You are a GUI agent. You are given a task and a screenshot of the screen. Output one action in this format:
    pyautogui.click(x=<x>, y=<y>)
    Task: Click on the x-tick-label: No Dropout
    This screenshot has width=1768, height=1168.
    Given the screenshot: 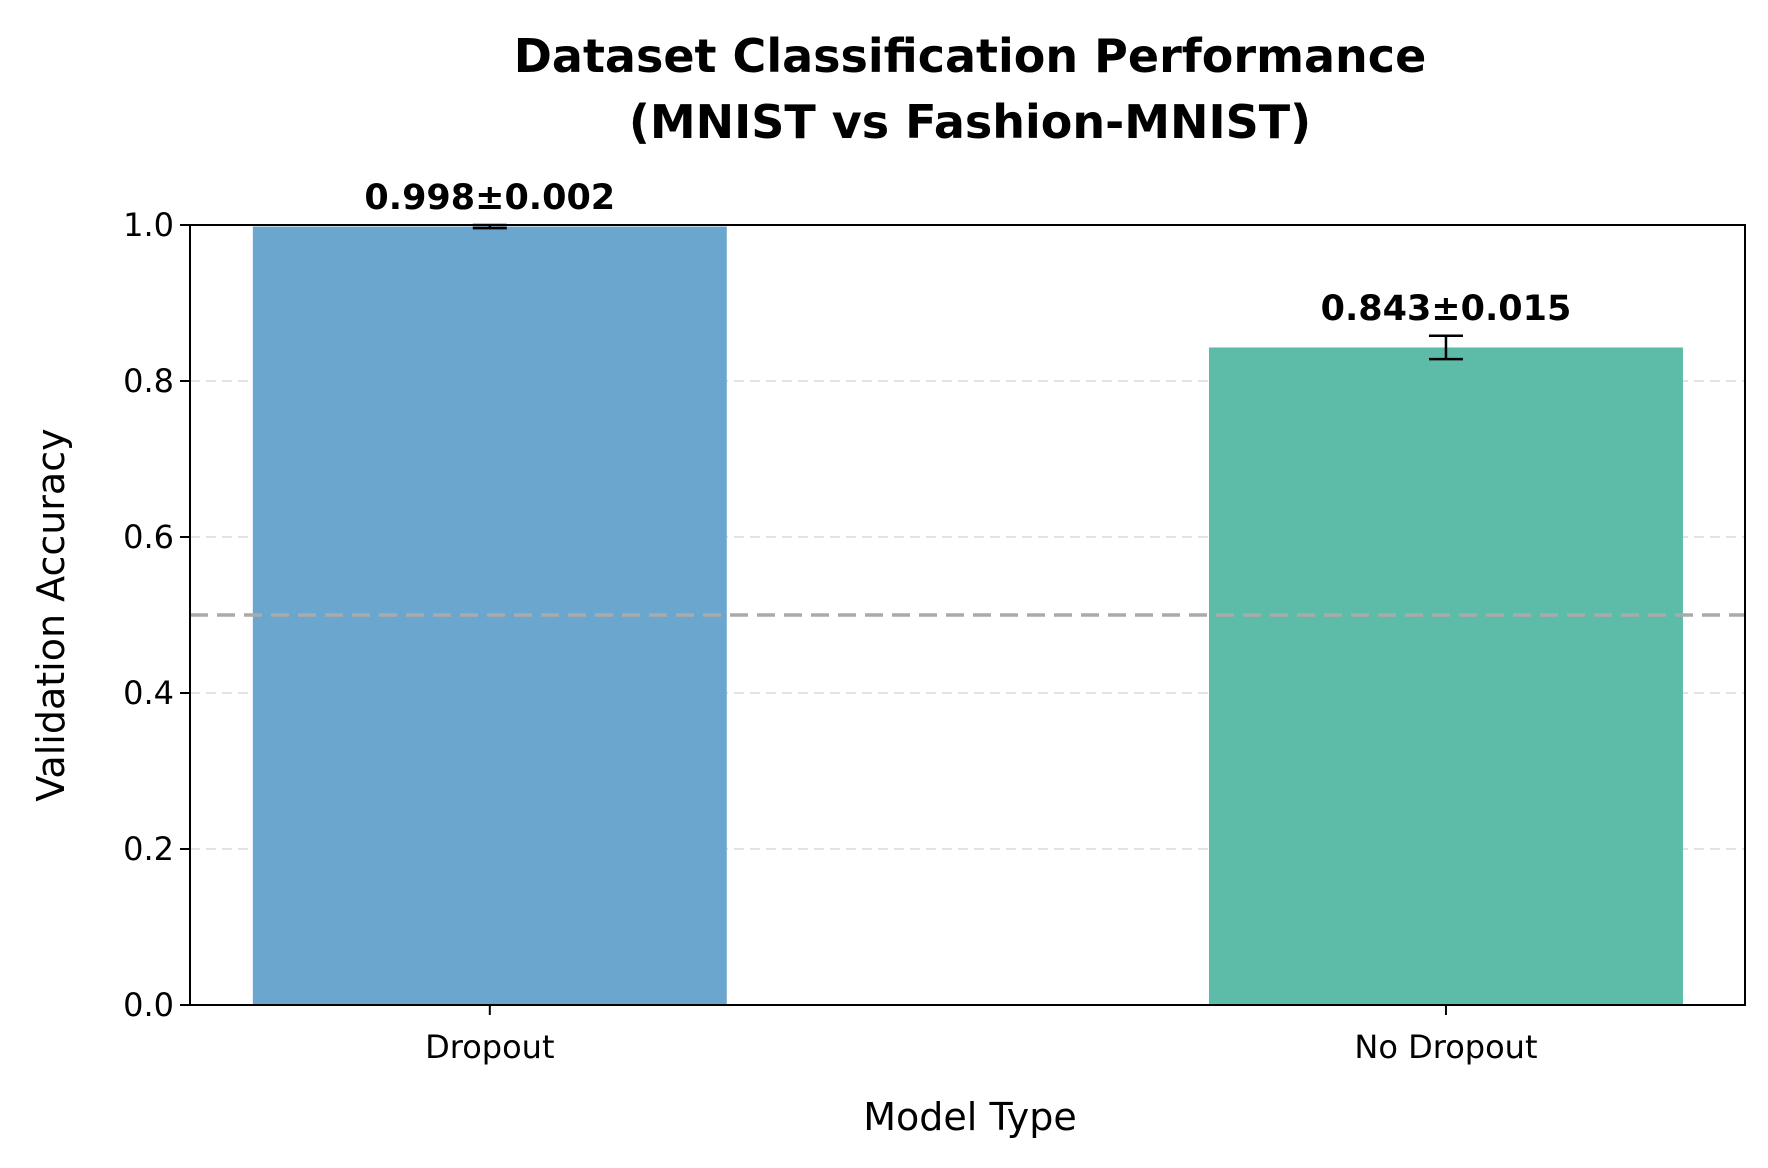 What is the action you would take?
    pyautogui.click(x=1445, y=1047)
    